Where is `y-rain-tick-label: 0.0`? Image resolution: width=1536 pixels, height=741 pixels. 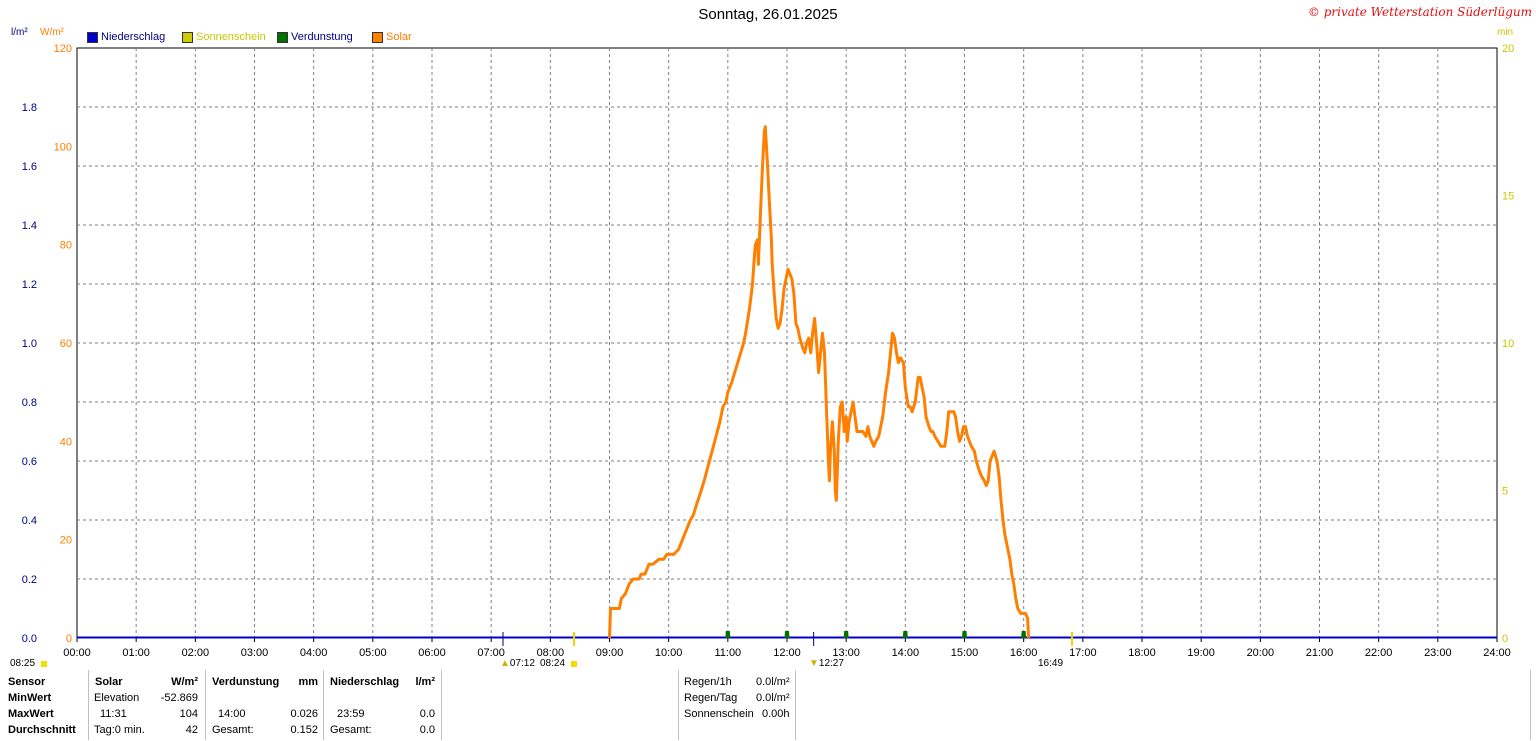 y-rain-tick-label: 0.0 is located at coordinates (29, 639).